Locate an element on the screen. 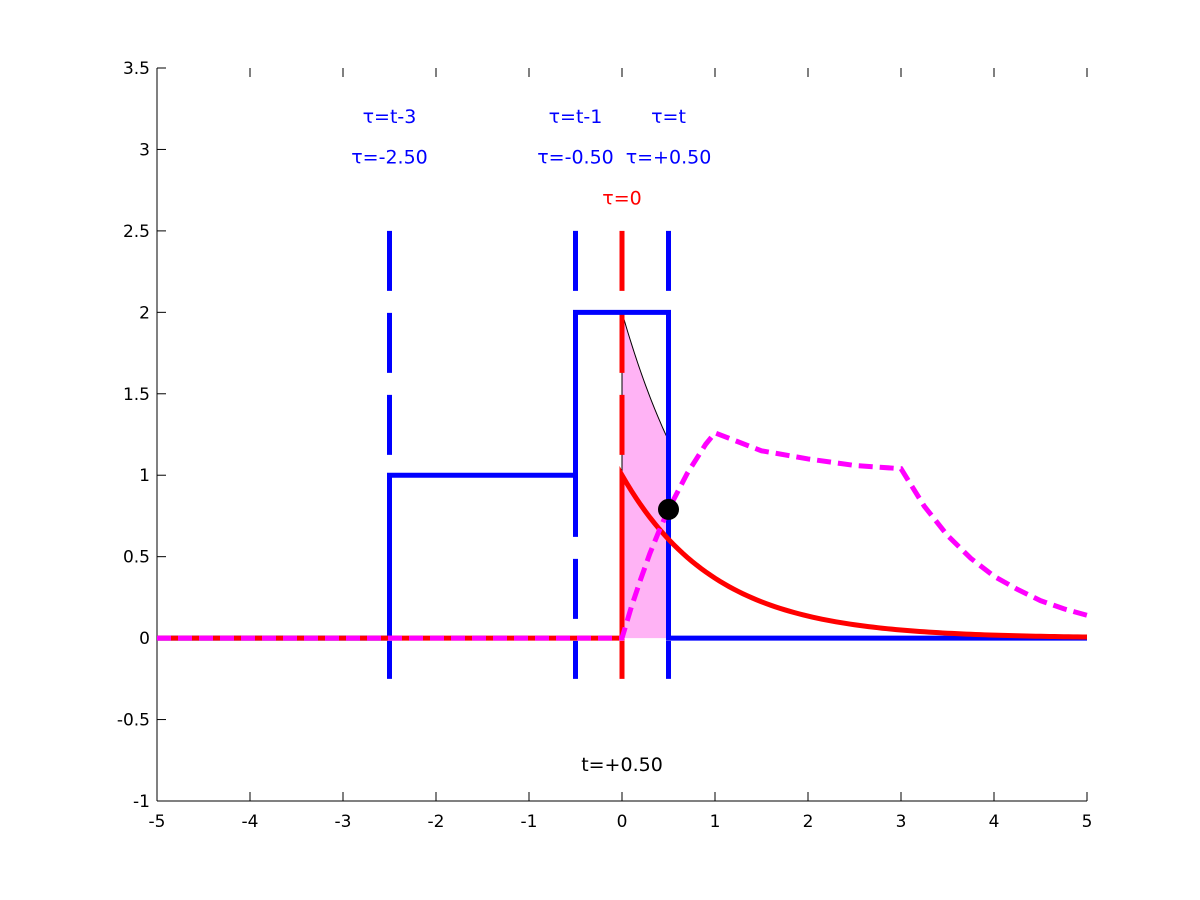  shaded-area-outline is located at coordinates (645, 475).